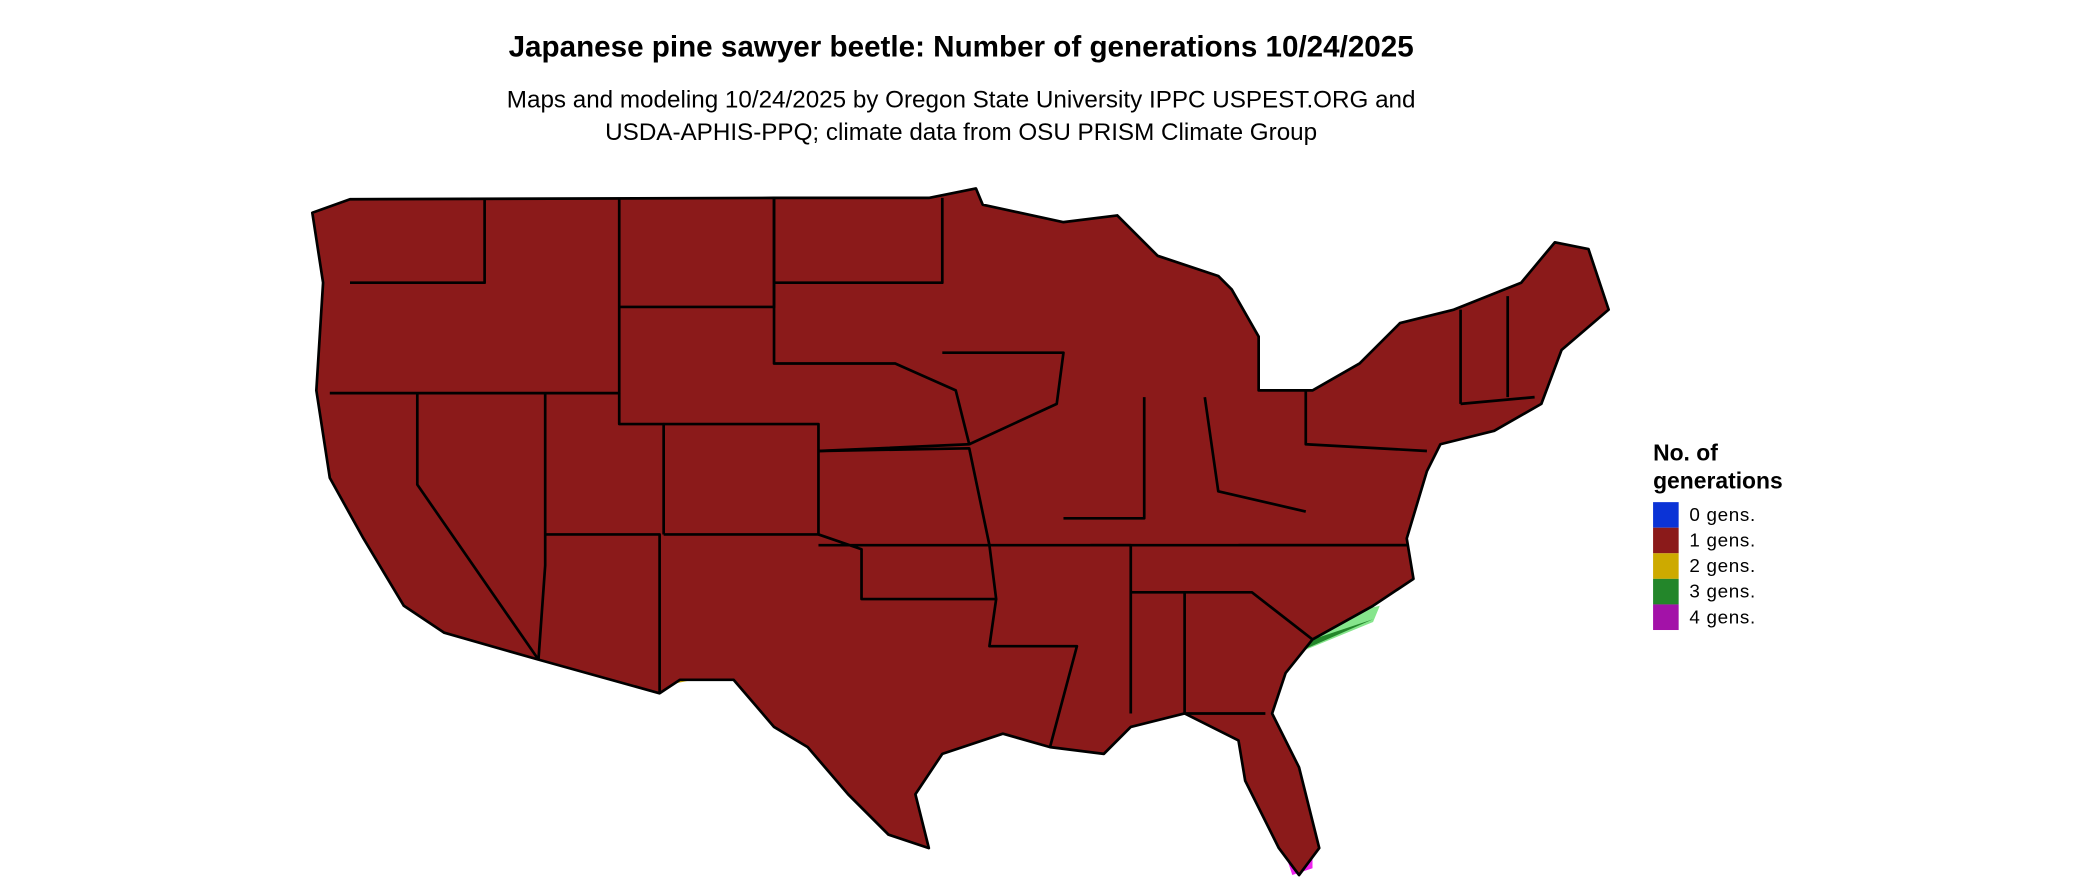 The width and height of the screenshot is (2100, 892). I want to click on legend-label: 2 gens., so click(1722, 565).